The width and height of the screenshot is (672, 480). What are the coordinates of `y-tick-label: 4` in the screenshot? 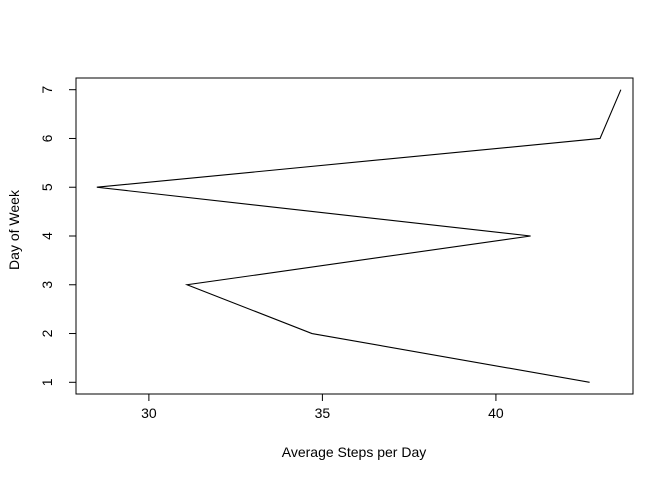 It's located at (47, 236).